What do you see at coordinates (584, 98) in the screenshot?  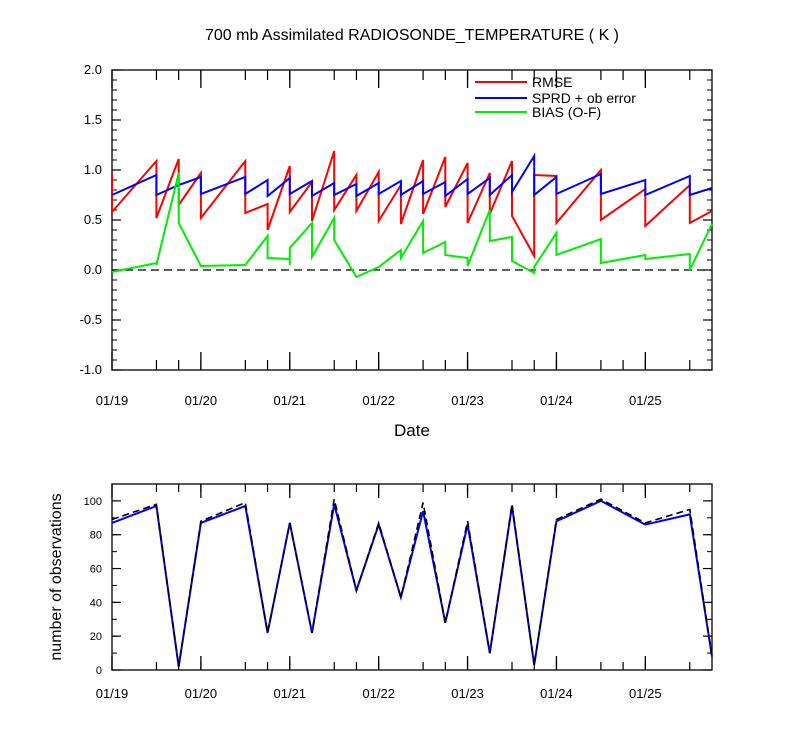 I see `legend-label: SPRD + ob error` at bounding box center [584, 98].